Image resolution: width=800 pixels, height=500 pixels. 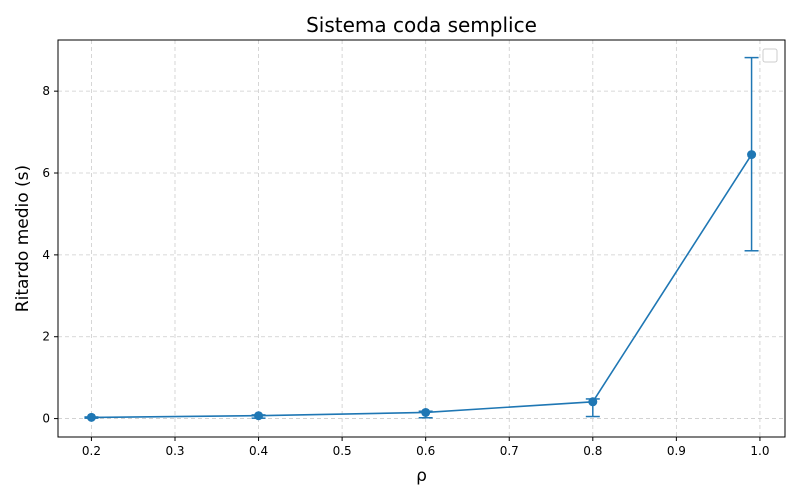 What do you see at coordinates (46, 91) in the screenshot?
I see `y-tick-label: 8` at bounding box center [46, 91].